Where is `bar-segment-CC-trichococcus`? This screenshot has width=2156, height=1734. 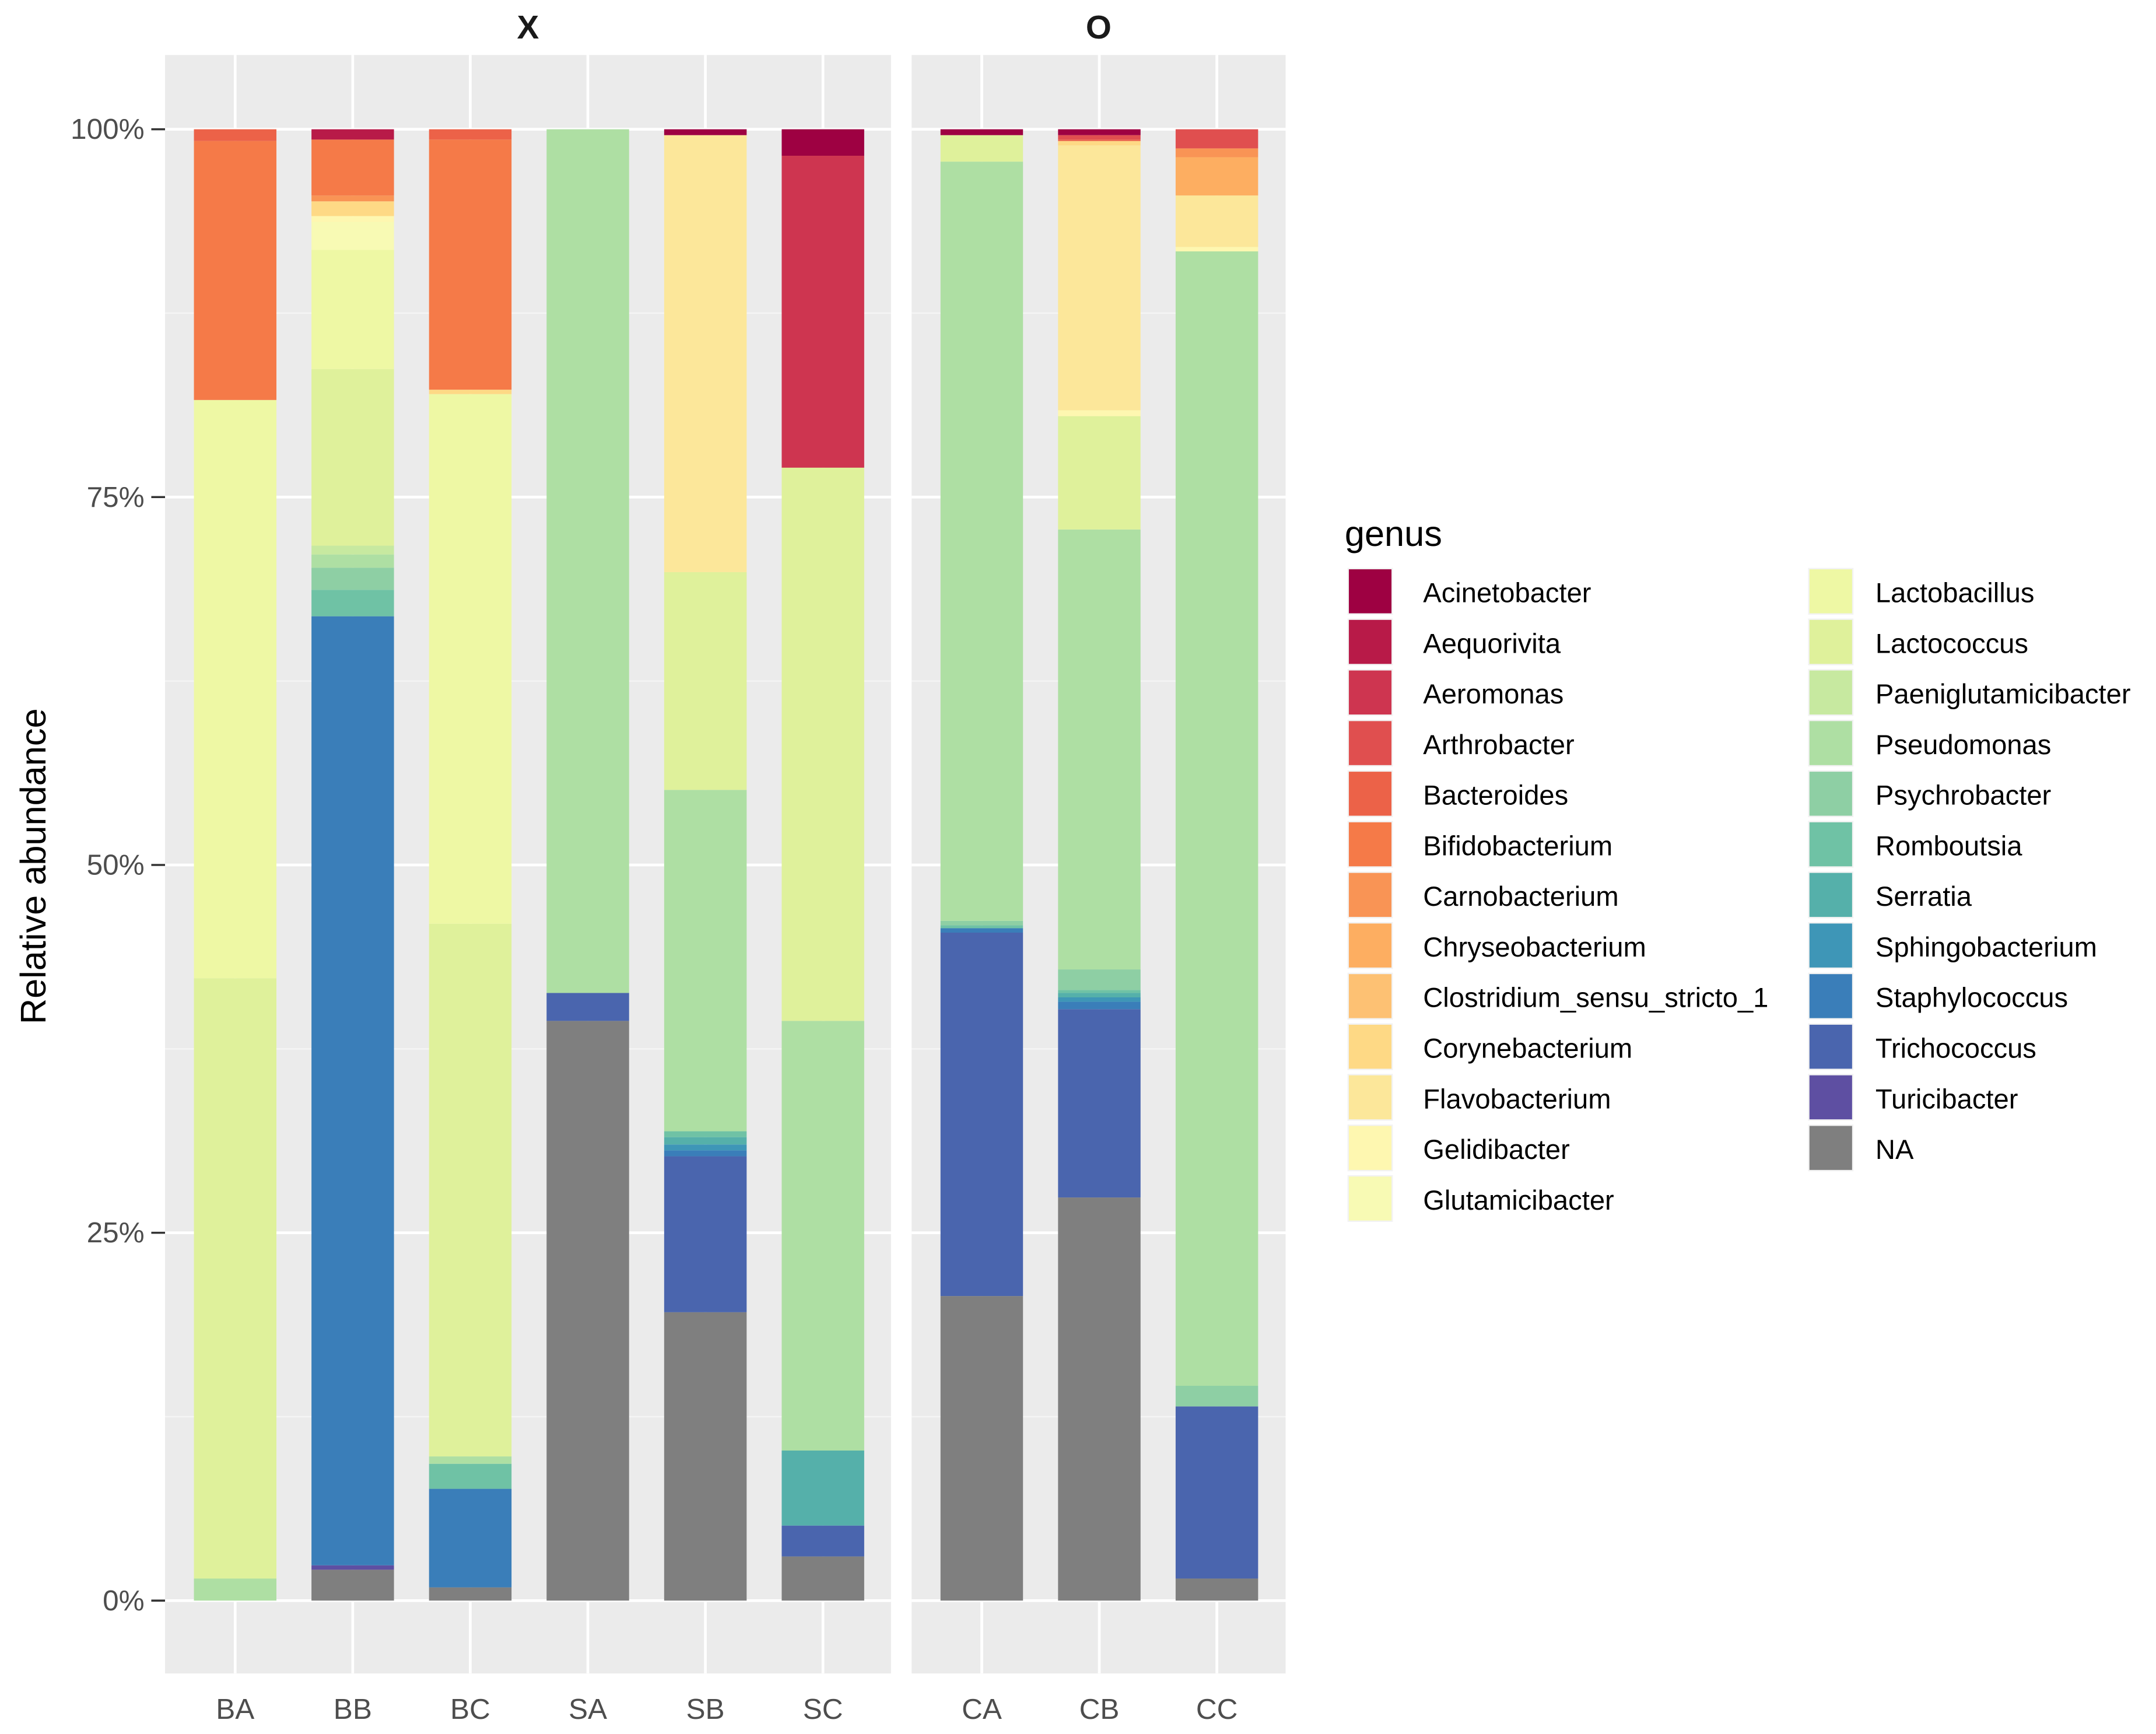
bar-segment-CC-trichococcus is located at coordinates (1216, 1493).